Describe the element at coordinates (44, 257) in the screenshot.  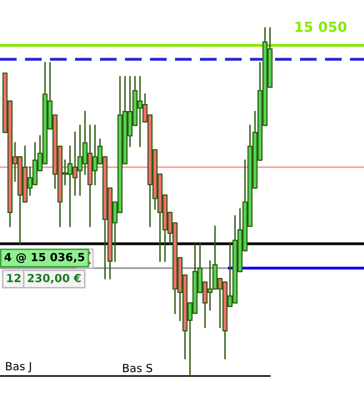
I see `annotation: 4 @ 15 036,5` at that location.